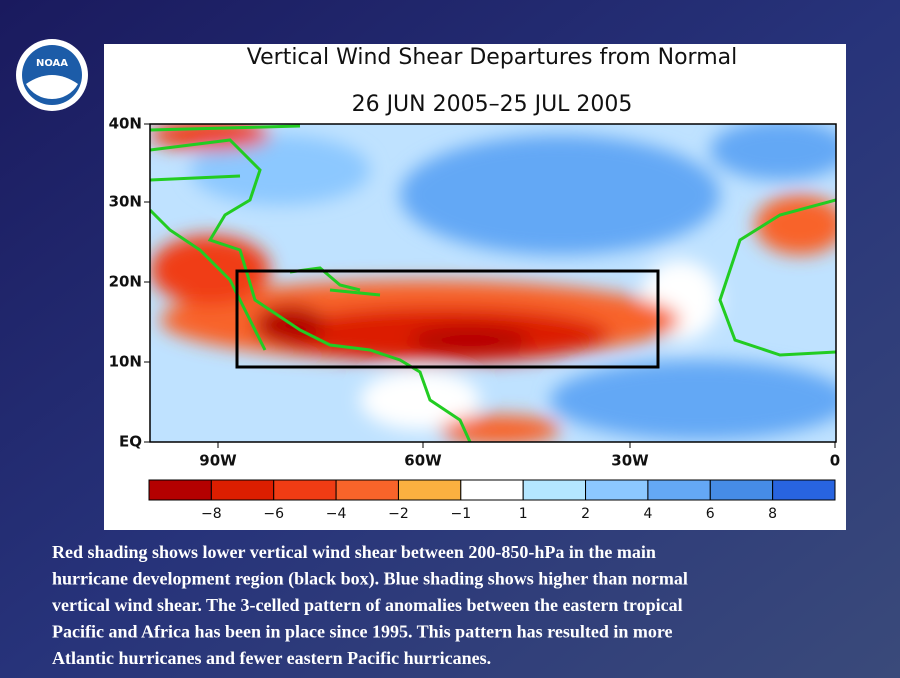 Image resolution: width=900 pixels, height=678 pixels. What do you see at coordinates (460, 514) in the screenshot?
I see `colorbar-label: −1` at bounding box center [460, 514].